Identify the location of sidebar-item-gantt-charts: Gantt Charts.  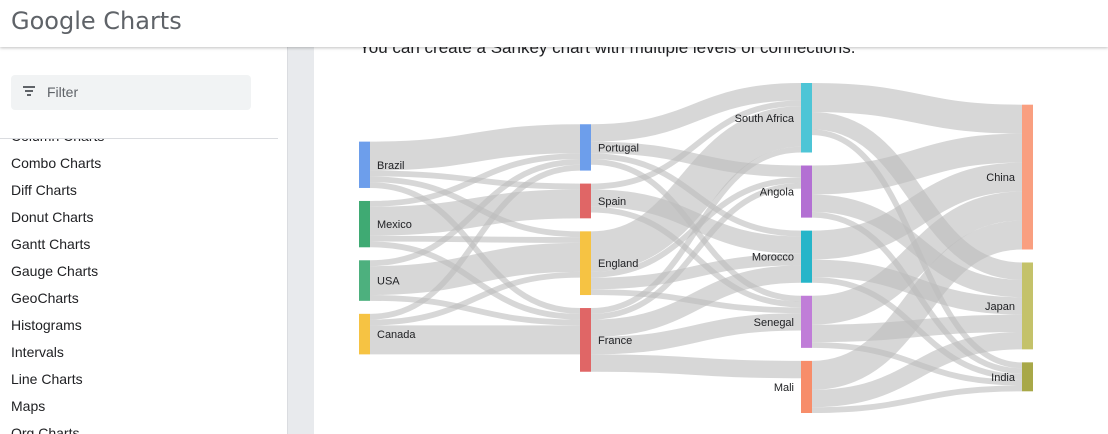
(51, 244).